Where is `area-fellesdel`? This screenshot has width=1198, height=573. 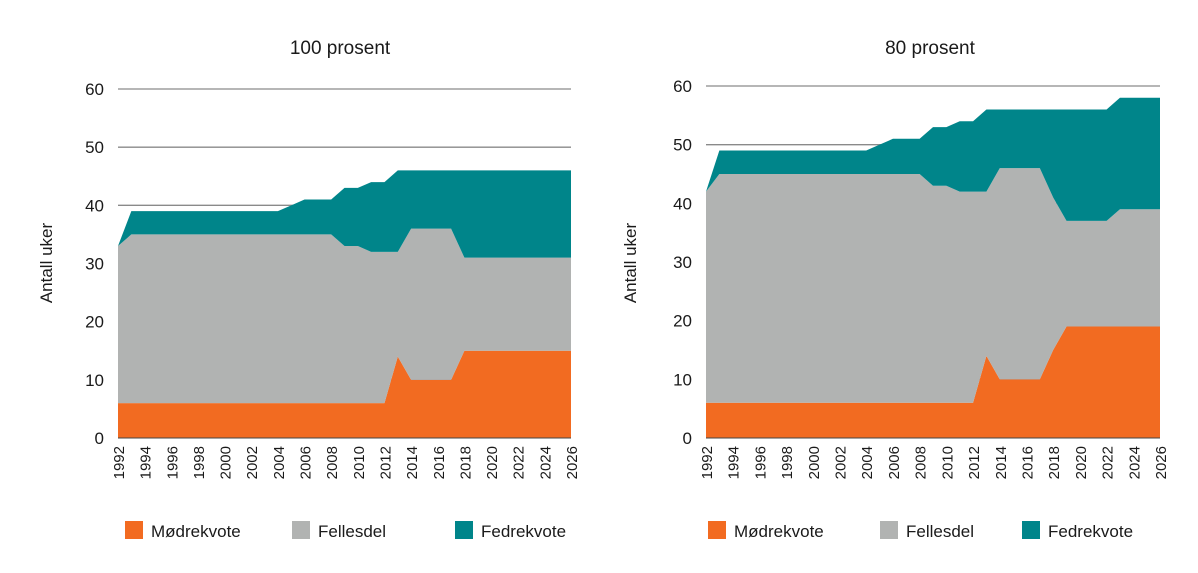
area-fellesdel is located at coordinates (344, 316).